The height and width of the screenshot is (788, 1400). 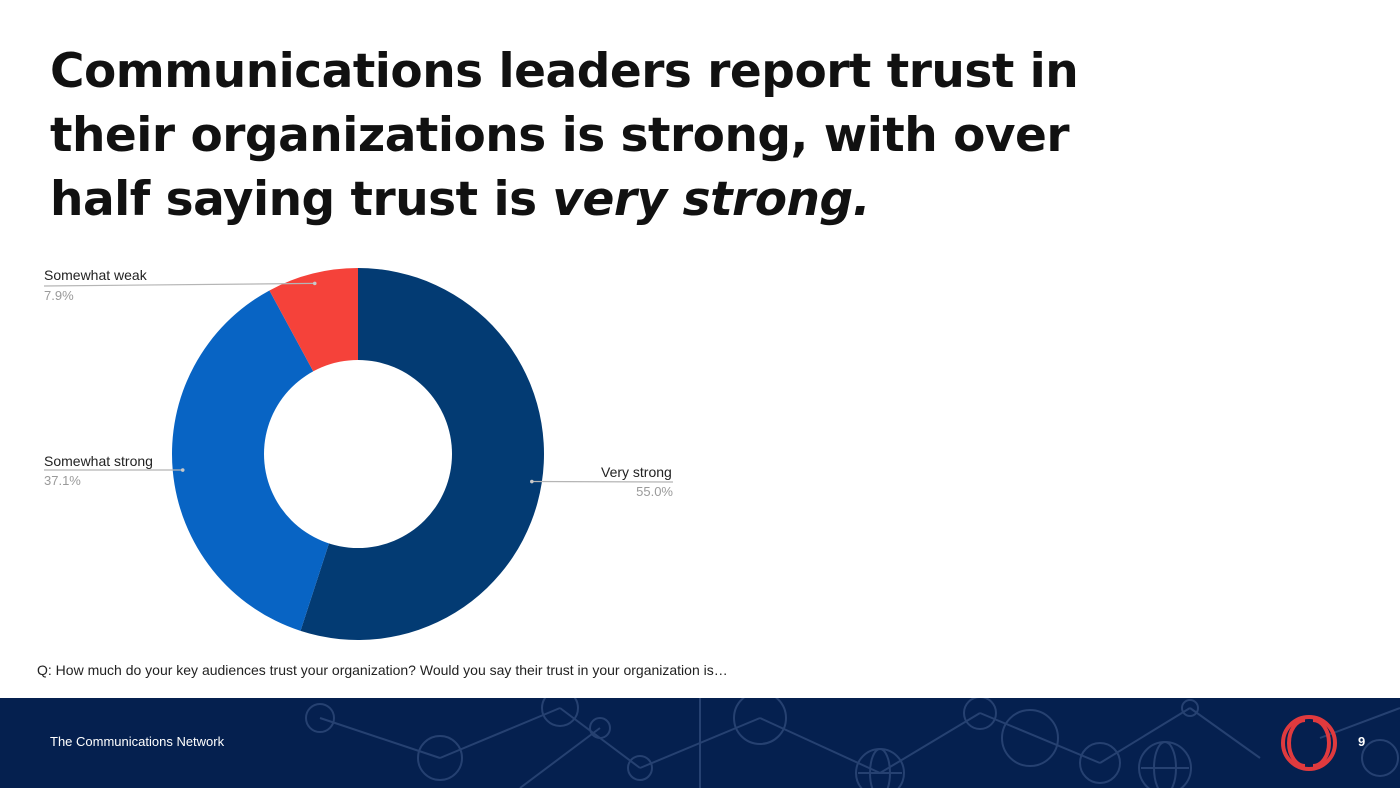 What do you see at coordinates (314, 283) in the screenshot?
I see `leader-dot-somewhat-weak` at bounding box center [314, 283].